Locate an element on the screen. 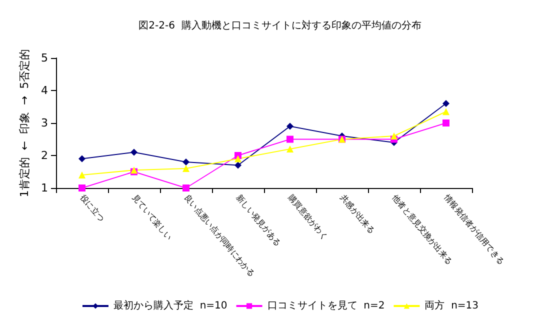  legend-label: 最初から購入予定 n=10 is located at coordinates (170, 306).